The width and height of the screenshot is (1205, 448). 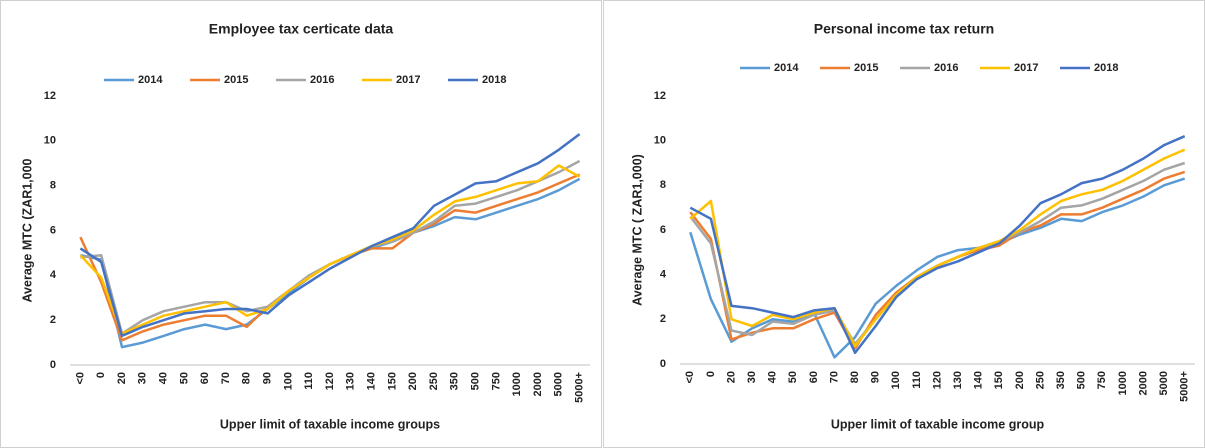 I want to click on chart-title: Employee tax certicate data, so click(x=301, y=29).